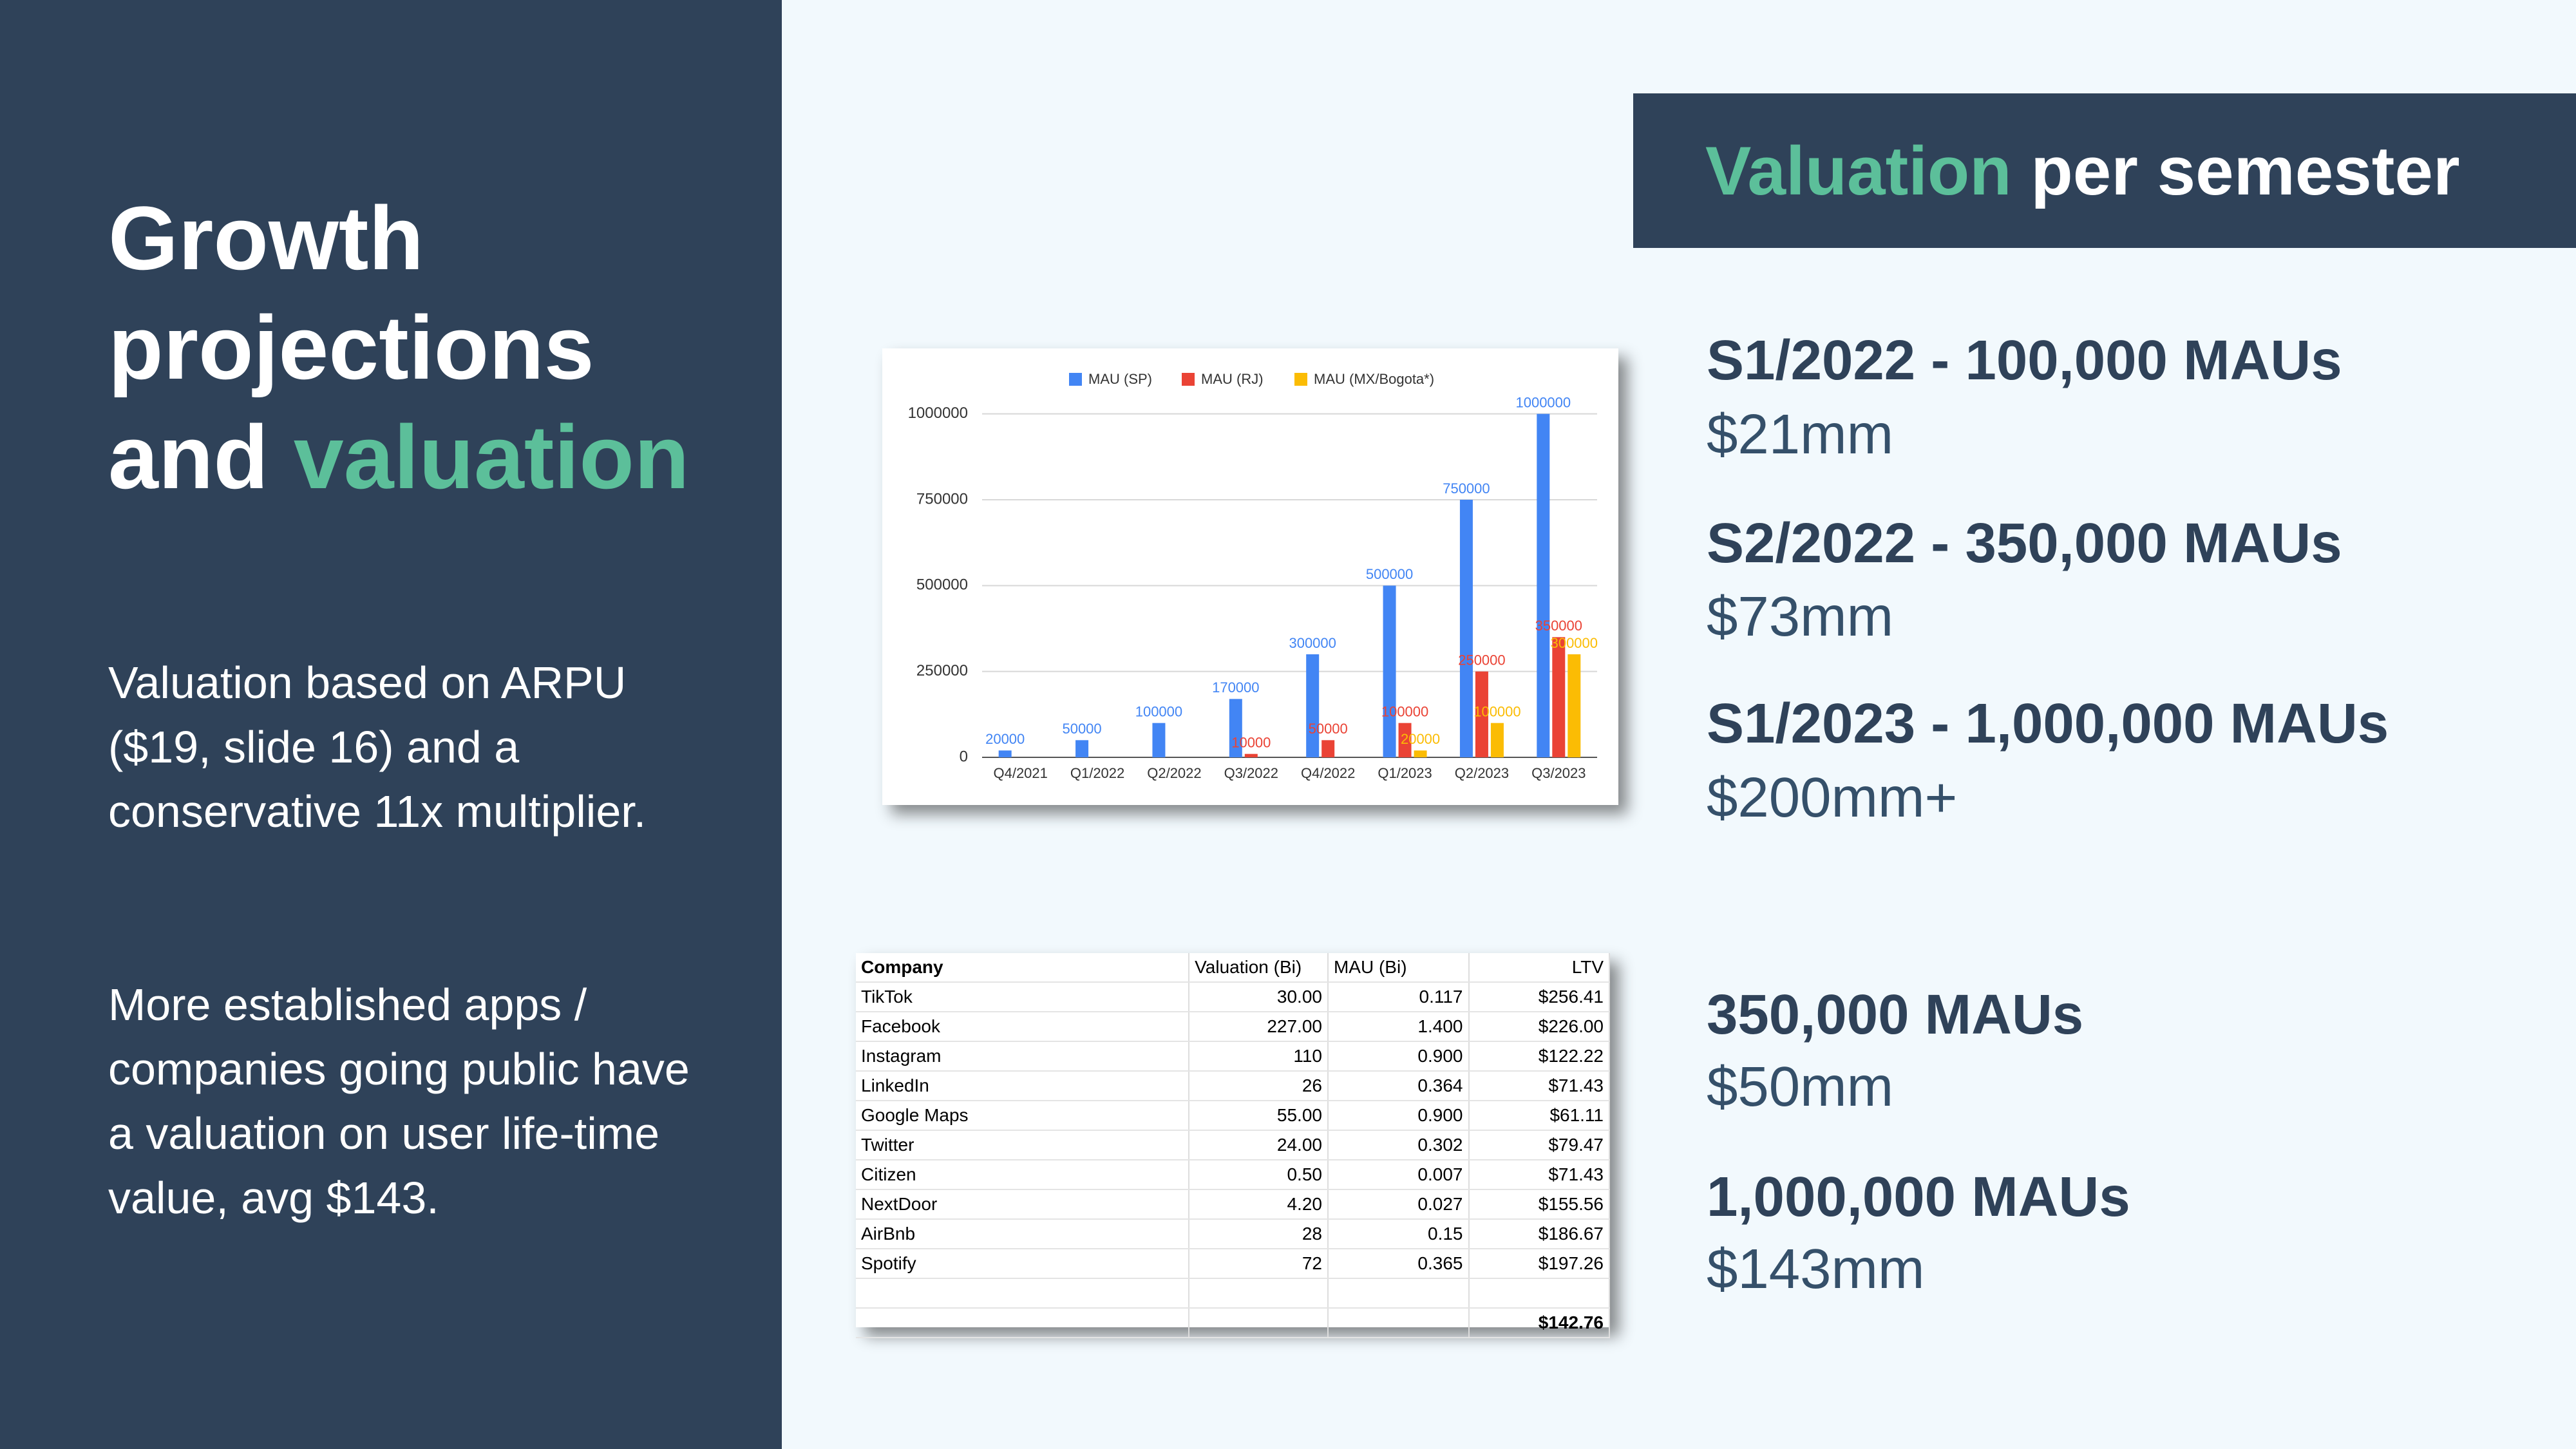 This screenshot has height=1449, width=2576. I want to click on table-cell: 0.365, so click(1399, 1264).